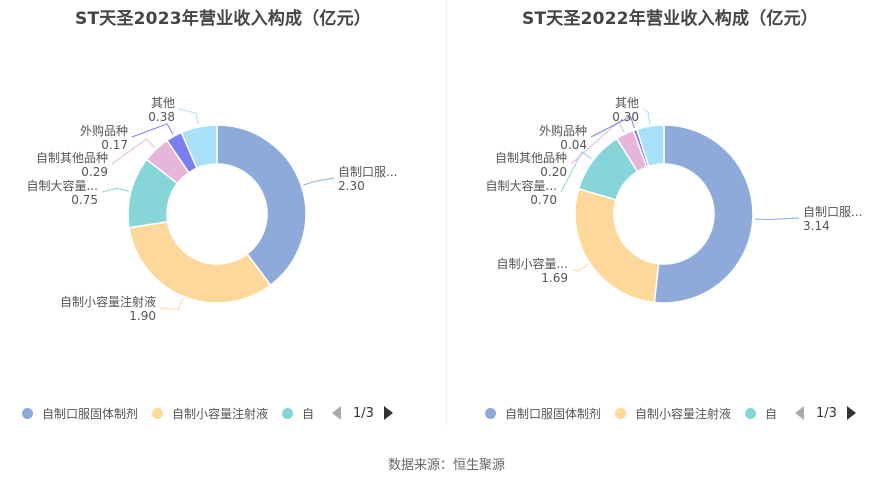 The width and height of the screenshot is (893, 481). I want to click on slice-value-label: 2.30, so click(351, 186).